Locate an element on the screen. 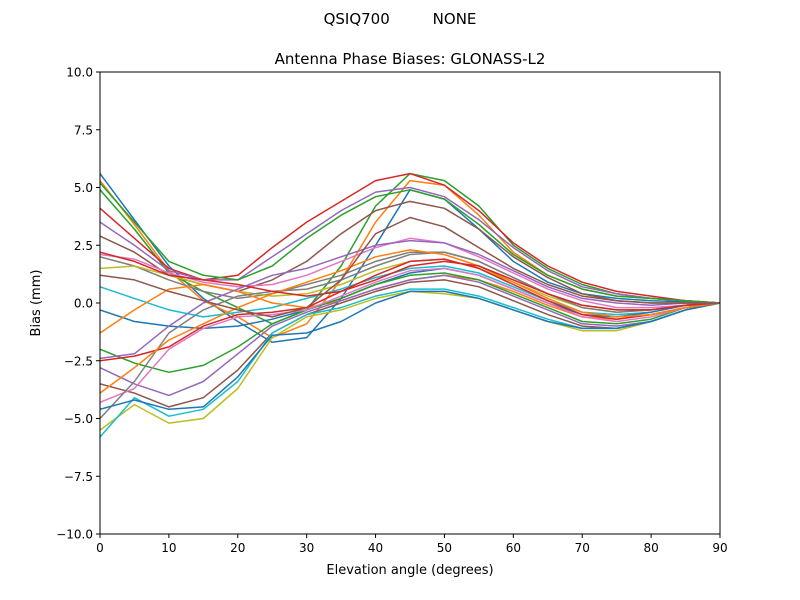 This screenshot has width=800, height=600. y-tick-label: 0.0 is located at coordinates (83, 304).